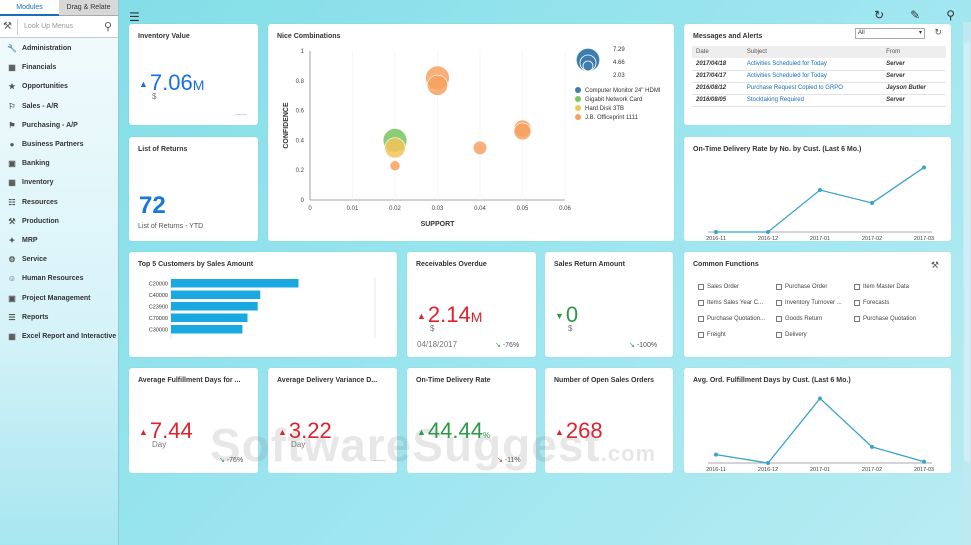 This screenshot has height=545, width=971. I want to click on function-link: Goods Return, so click(799, 319).